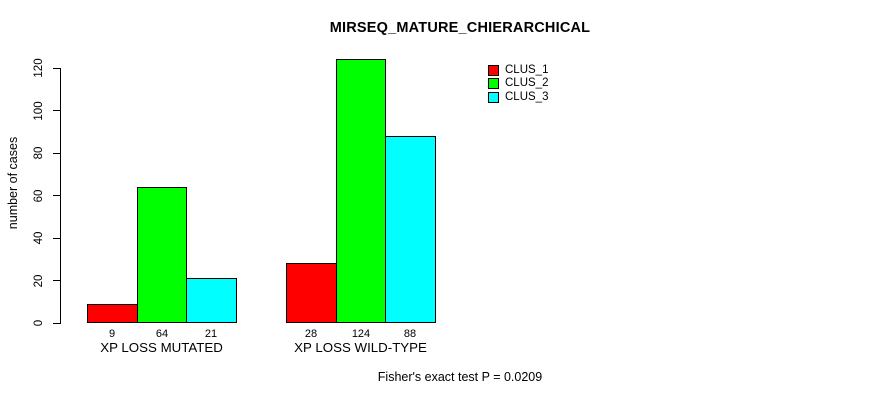 The width and height of the screenshot is (890, 400). Describe the element at coordinates (211, 334) in the screenshot. I see `bar-value-label: 21` at that location.